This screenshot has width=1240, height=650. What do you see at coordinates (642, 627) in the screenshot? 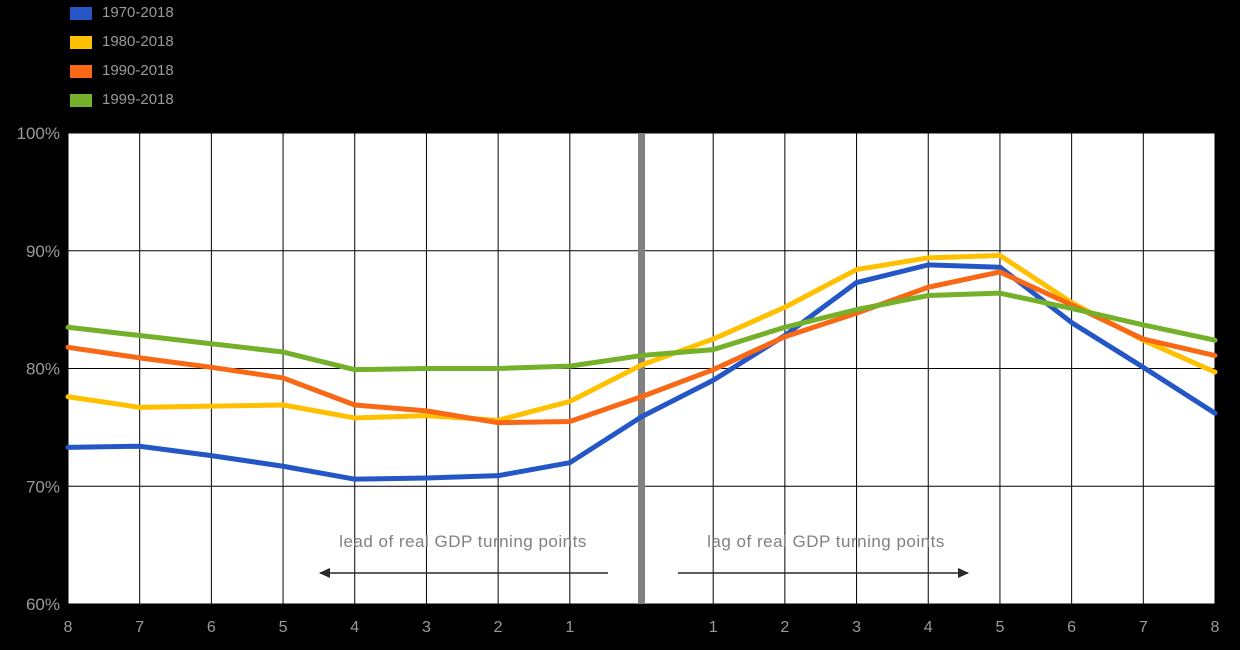
I see `x-axis-labels: 8 7 6 5 4 3 2 1 1 2 3 4 5 6 7 8` at bounding box center [642, 627].